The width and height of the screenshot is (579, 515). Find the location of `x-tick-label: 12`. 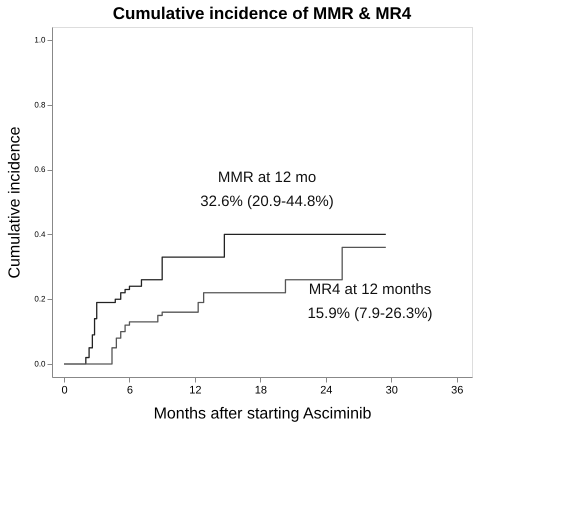

x-tick-label: 12 is located at coordinates (195, 390).